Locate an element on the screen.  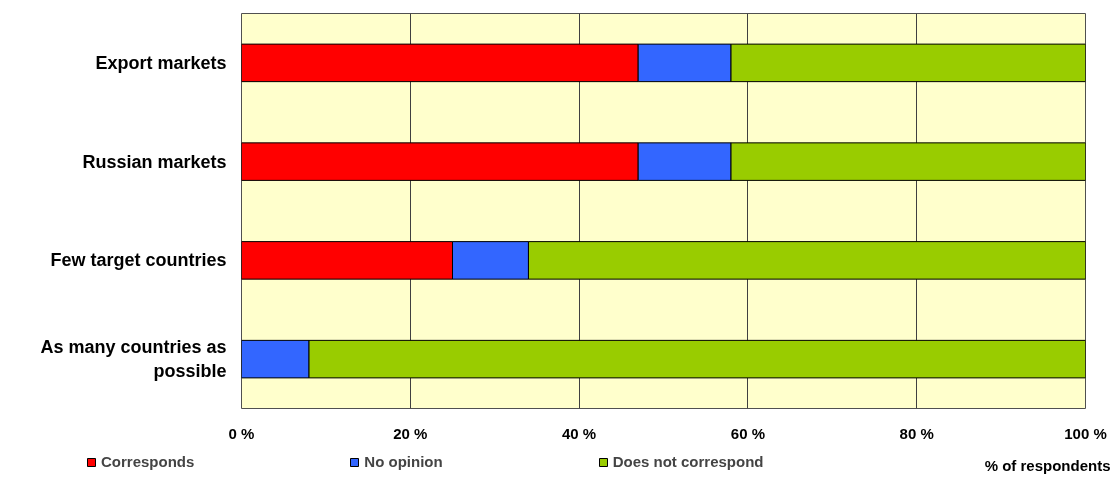
x-tick-label: 80 % is located at coordinates (916, 433).